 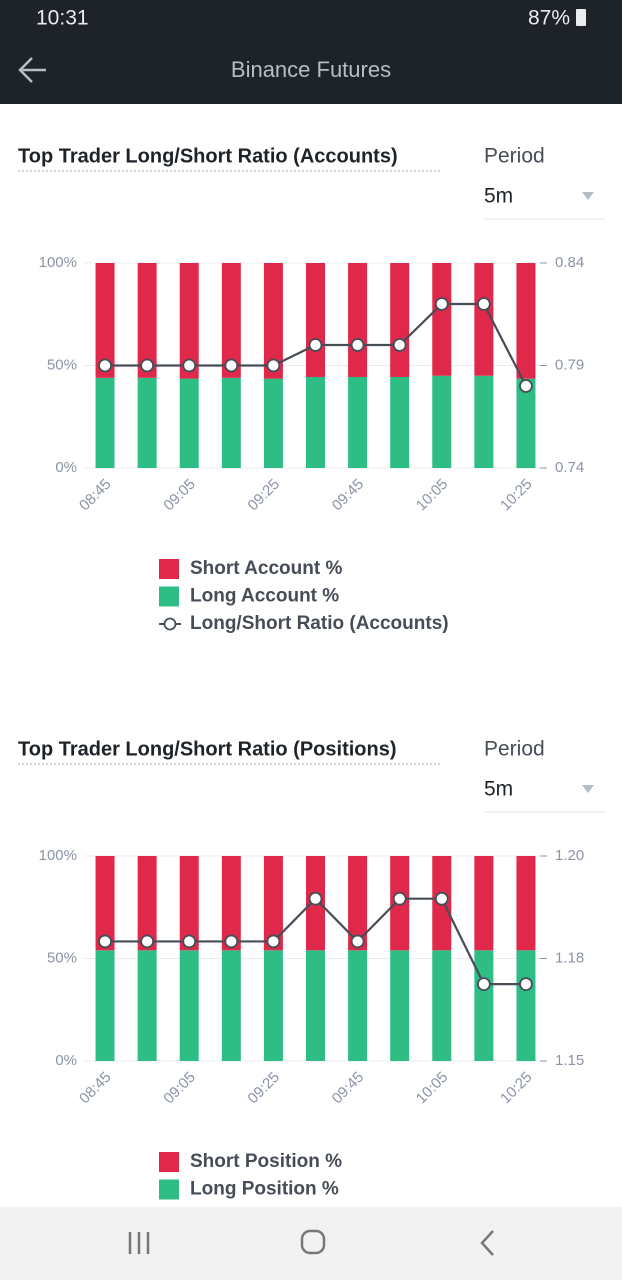 I want to click on header-title: Binance Futures, so click(x=311, y=69).